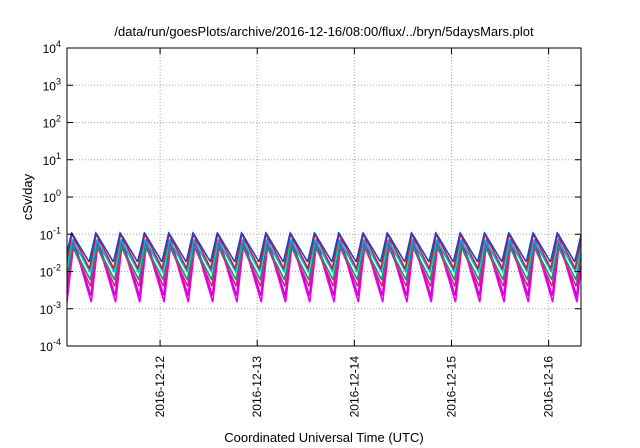 This screenshot has width=640, height=448. What do you see at coordinates (52, 196) in the screenshot?
I see `y-tick-label: 10⁰` at bounding box center [52, 196].